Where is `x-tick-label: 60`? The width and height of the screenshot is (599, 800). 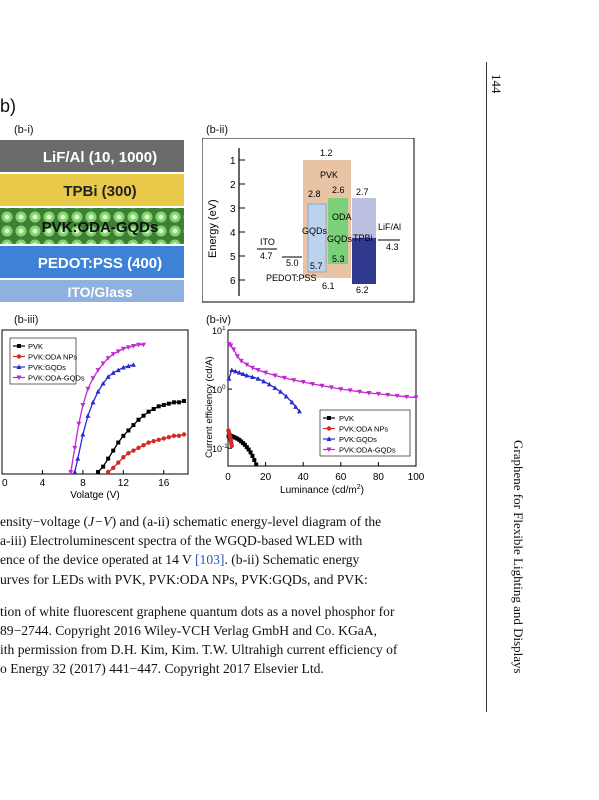
x-tick-label: 60 is located at coordinates (341, 477).